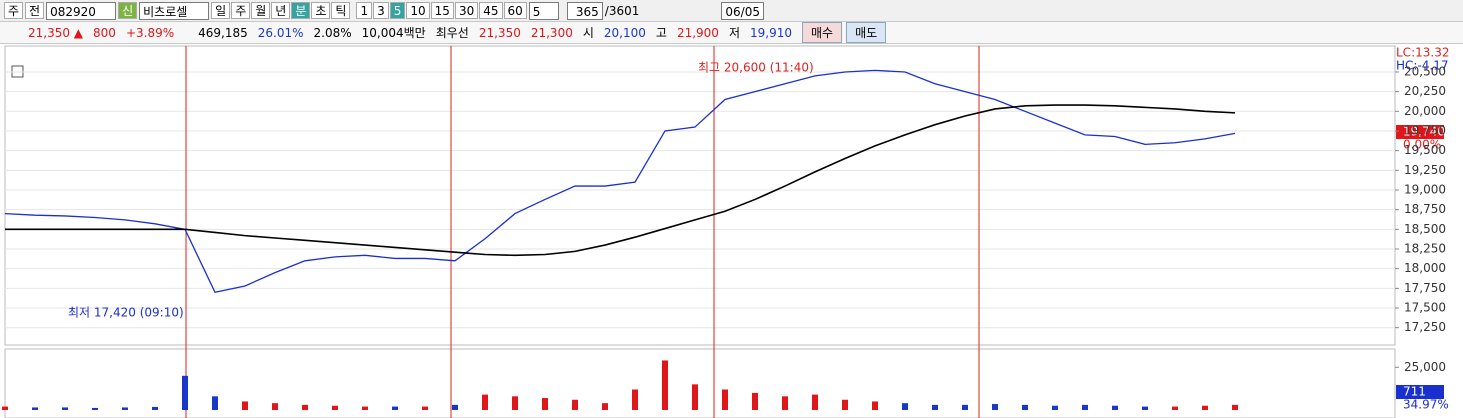  Describe the element at coordinates (1425, 229) in the screenshot. I see `y-tick-label: 18,500` at that location.